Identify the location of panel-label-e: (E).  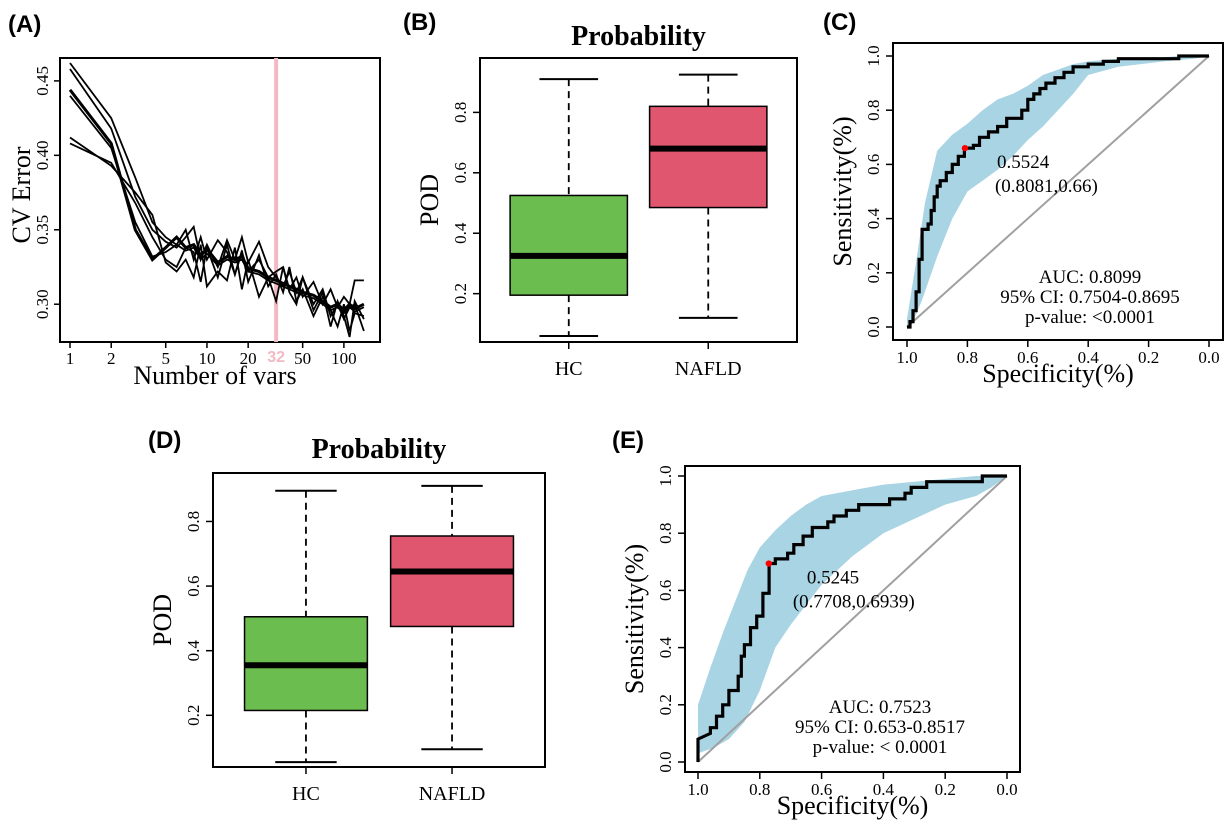
(628, 440).